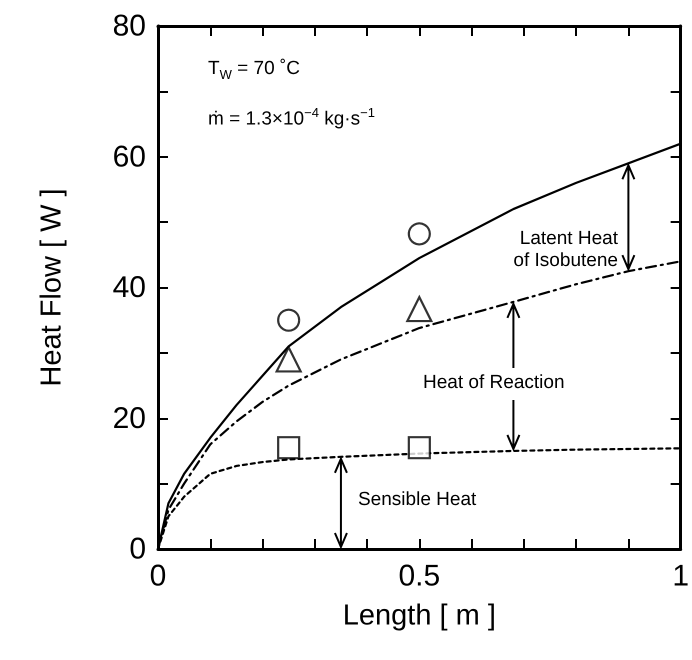  Describe the element at coordinates (129, 26) in the screenshot. I see `y-tick-label: 80` at that location.